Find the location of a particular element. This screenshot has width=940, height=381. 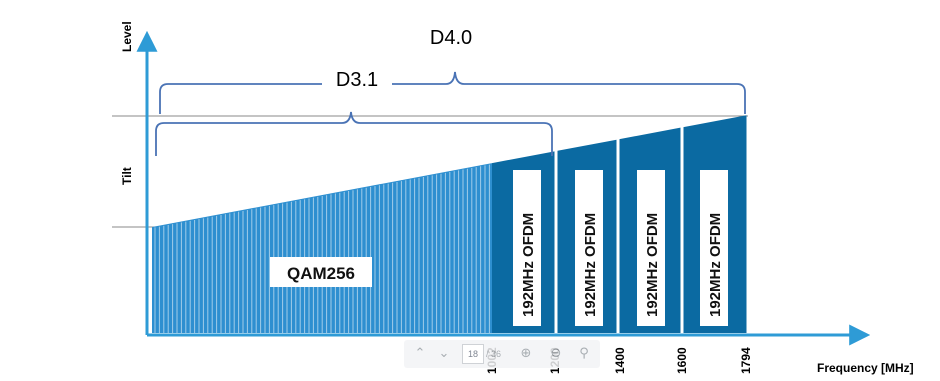

qam256-label: QAM256 is located at coordinates (321, 273).